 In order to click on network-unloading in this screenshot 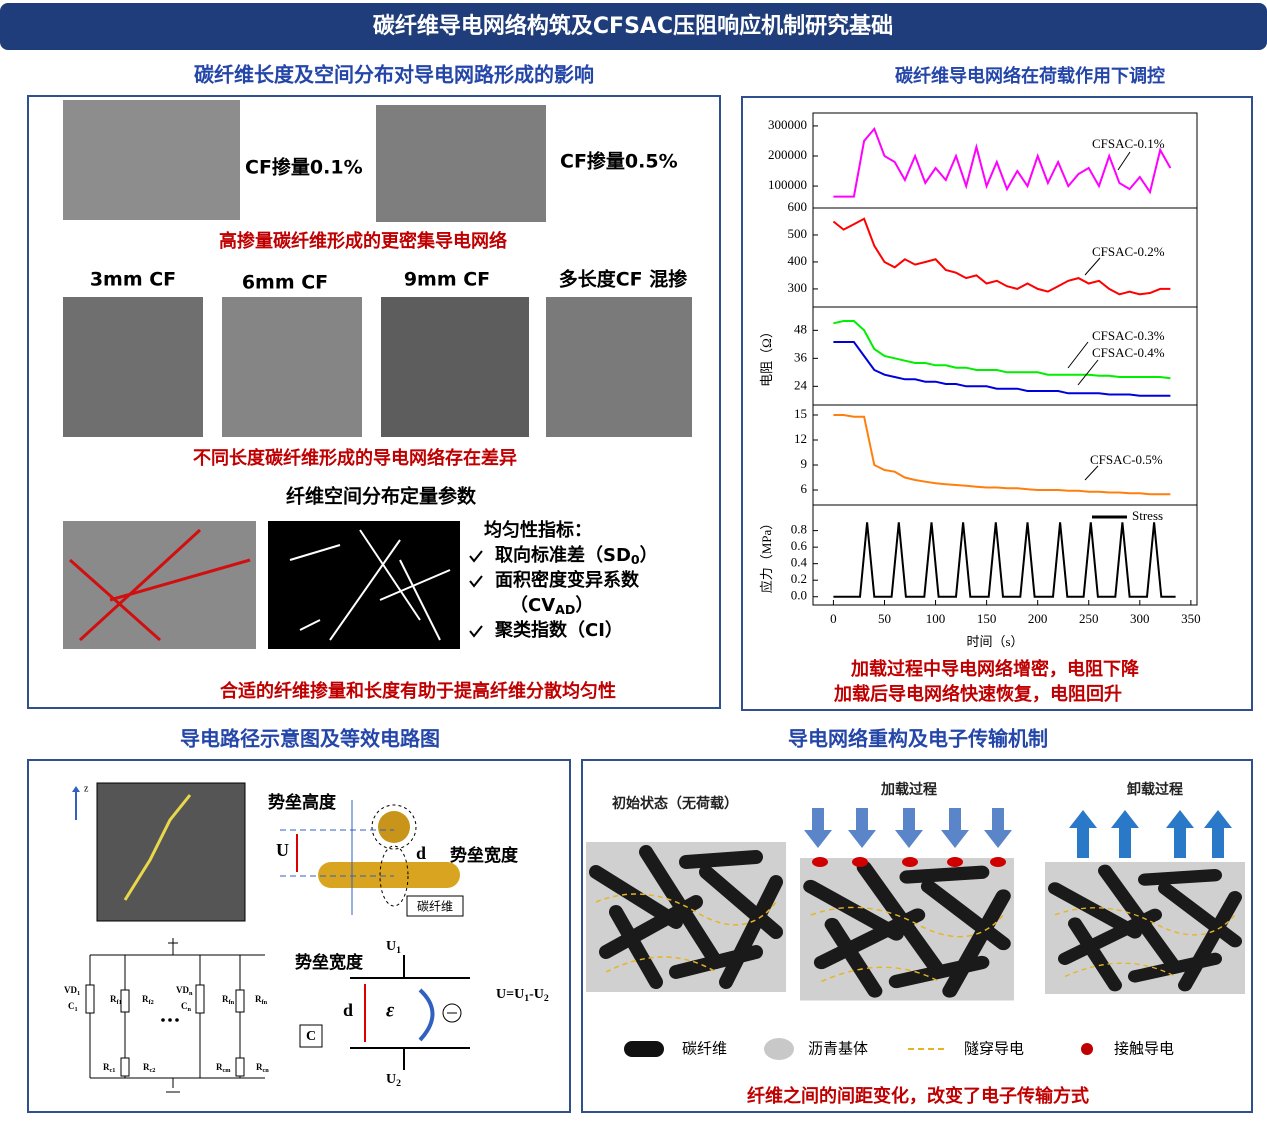, I will do `click(1145, 928)`.